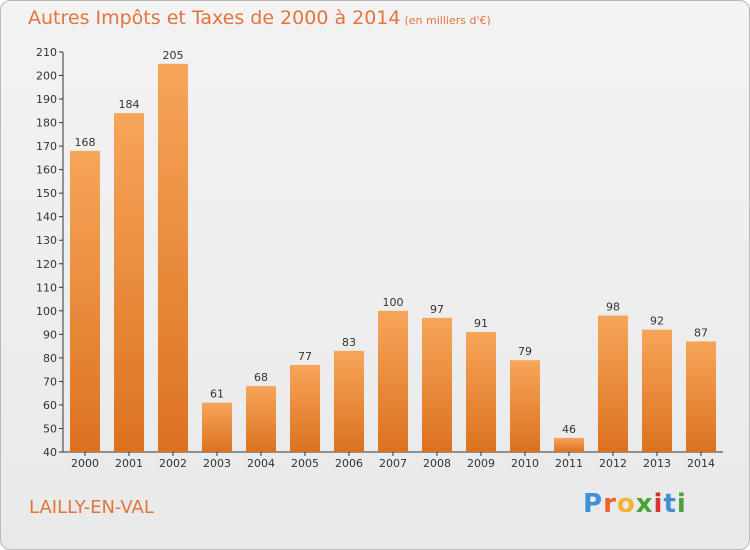  I want to click on x-tick-label: 2011, so click(569, 463).